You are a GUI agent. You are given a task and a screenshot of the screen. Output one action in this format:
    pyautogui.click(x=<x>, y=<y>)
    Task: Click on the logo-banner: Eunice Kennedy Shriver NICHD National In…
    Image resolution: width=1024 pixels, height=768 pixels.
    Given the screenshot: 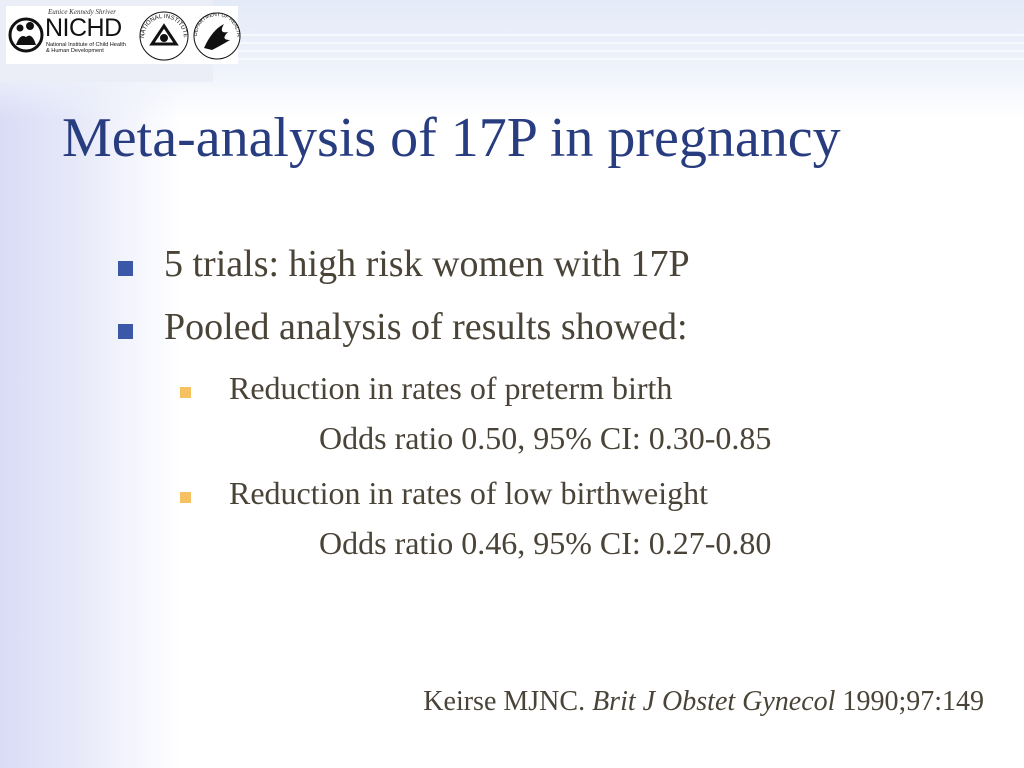 What is the action you would take?
    pyautogui.click(x=120, y=41)
    